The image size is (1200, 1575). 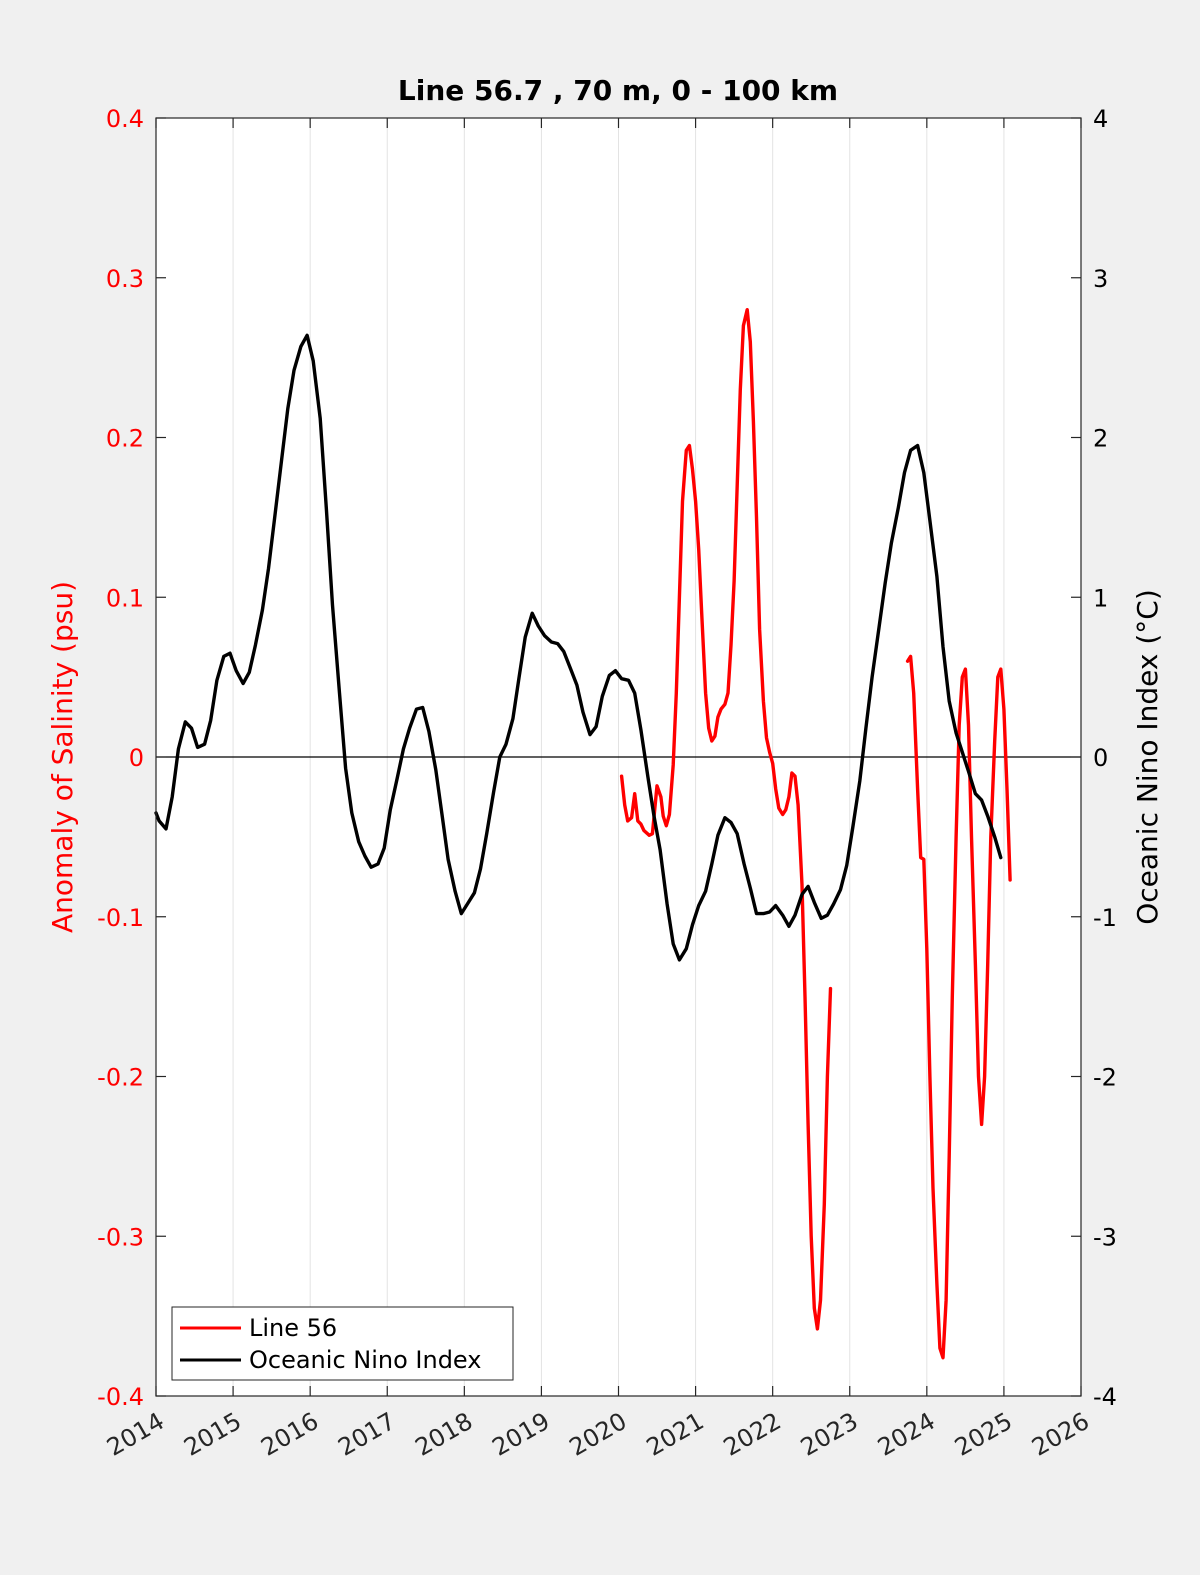 I want to click on right-tick-label--1: -1, so click(x=1105, y=918).